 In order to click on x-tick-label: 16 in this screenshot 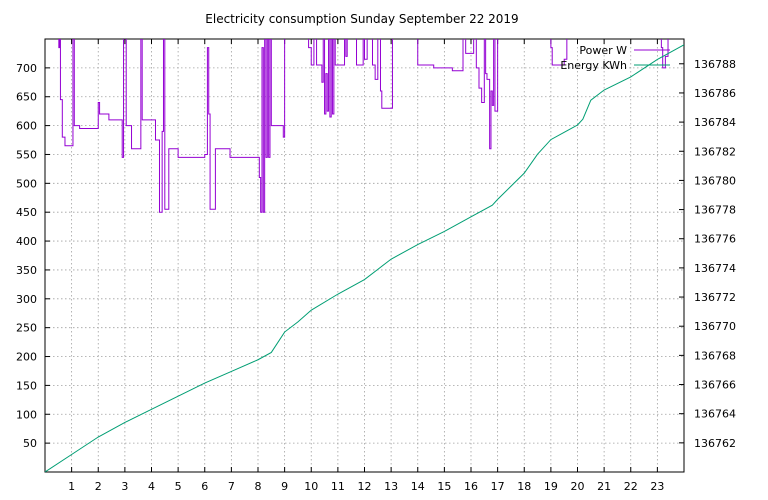, I will do `click(471, 486)`.